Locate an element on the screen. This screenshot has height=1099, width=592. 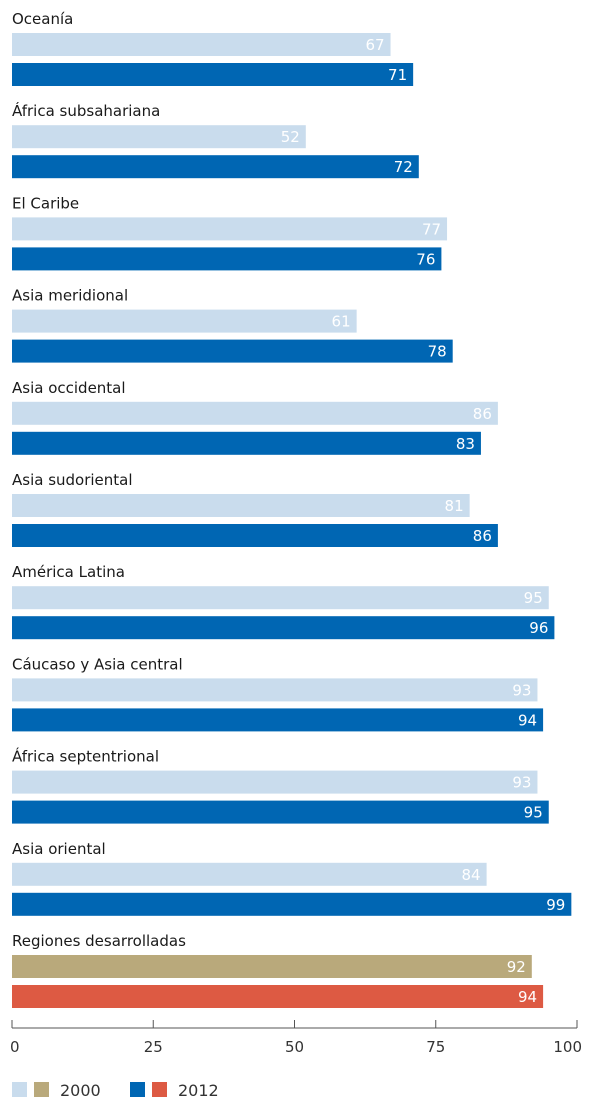
category-group: Asia sudoriental 81 86 is located at coordinates (255, 509).